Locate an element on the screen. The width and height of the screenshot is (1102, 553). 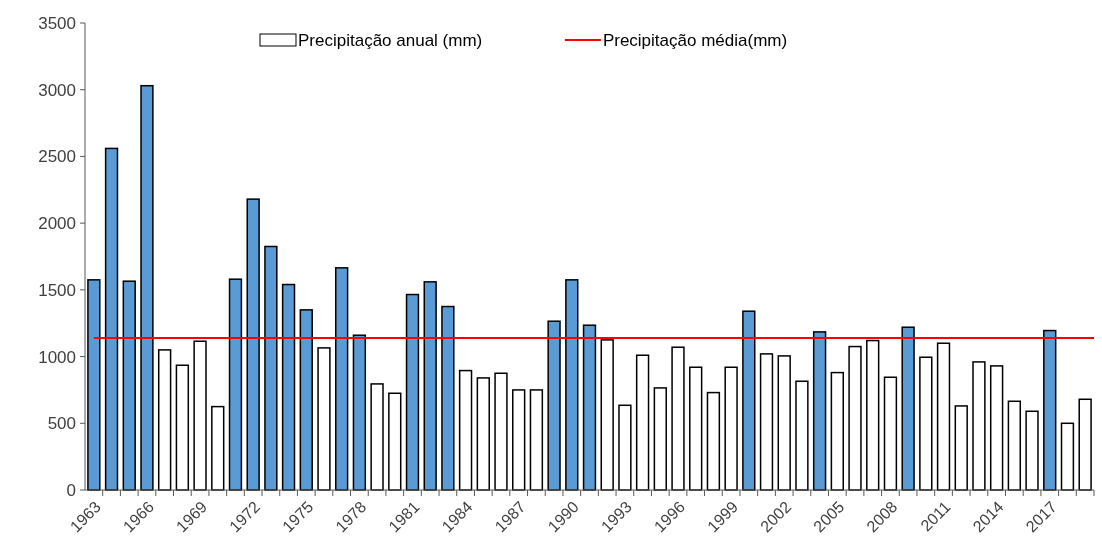
y-tick-label: 3500 is located at coordinates (57, 23).